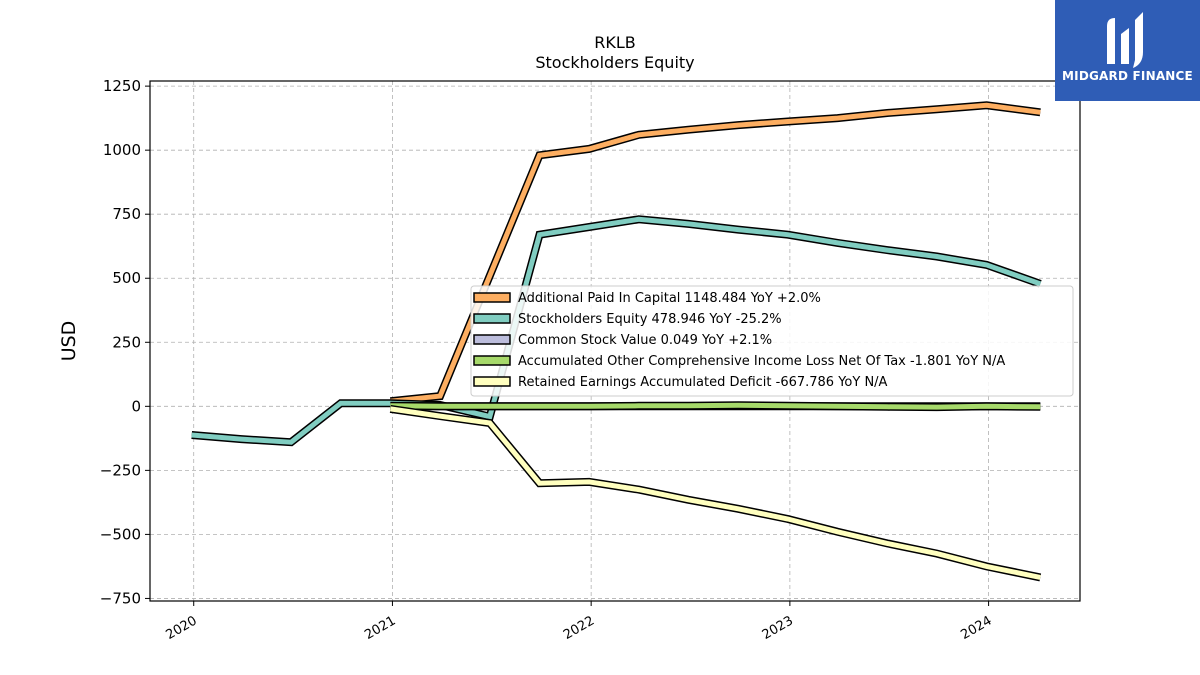 The width and height of the screenshot is (1200, 675). I want to click on y-tick-label: 1250, so click(122, 86).